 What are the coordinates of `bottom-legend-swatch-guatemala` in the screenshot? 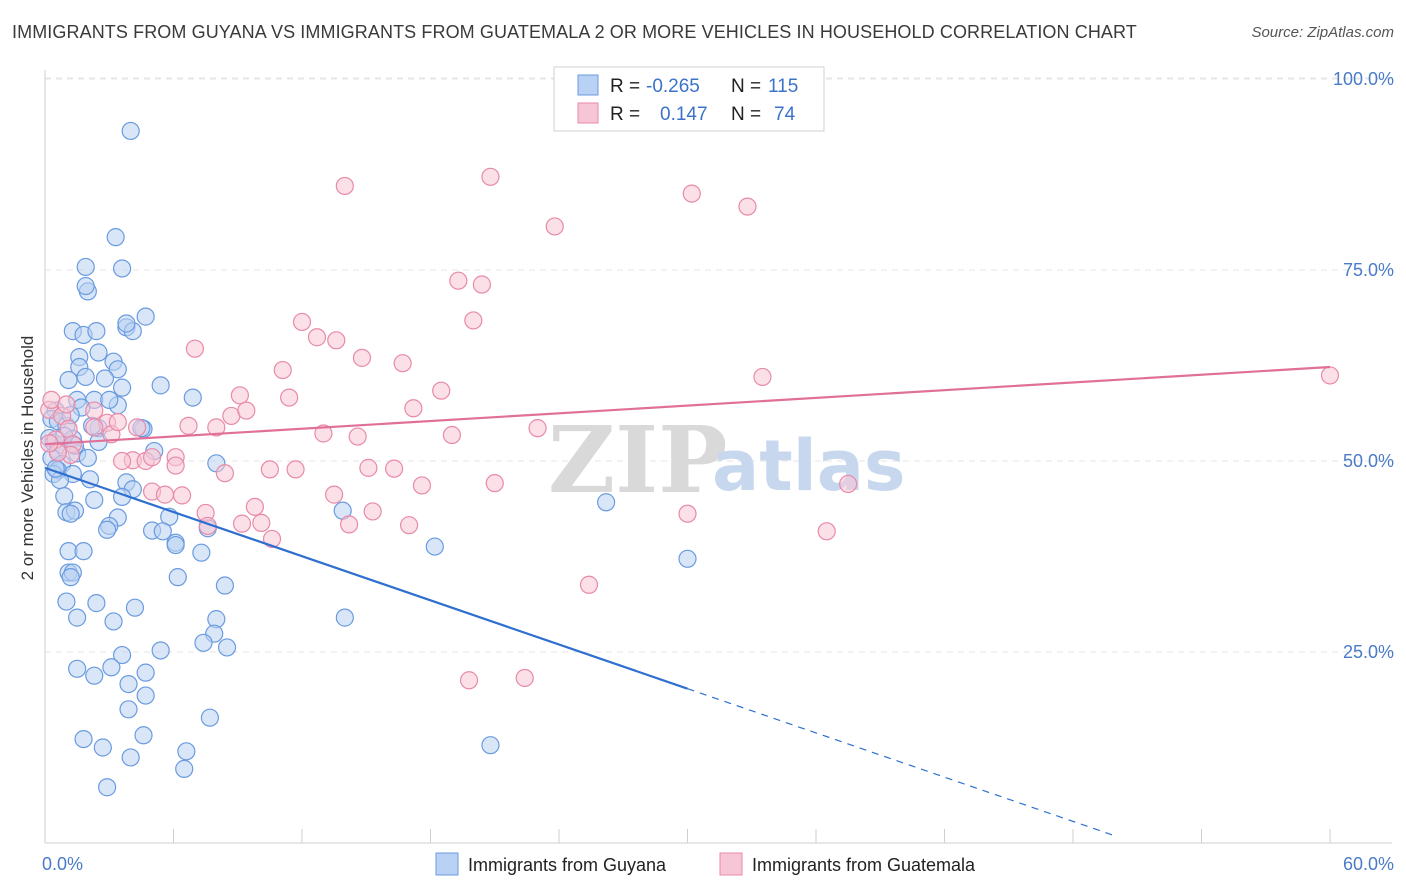 It's located at (731, 864).